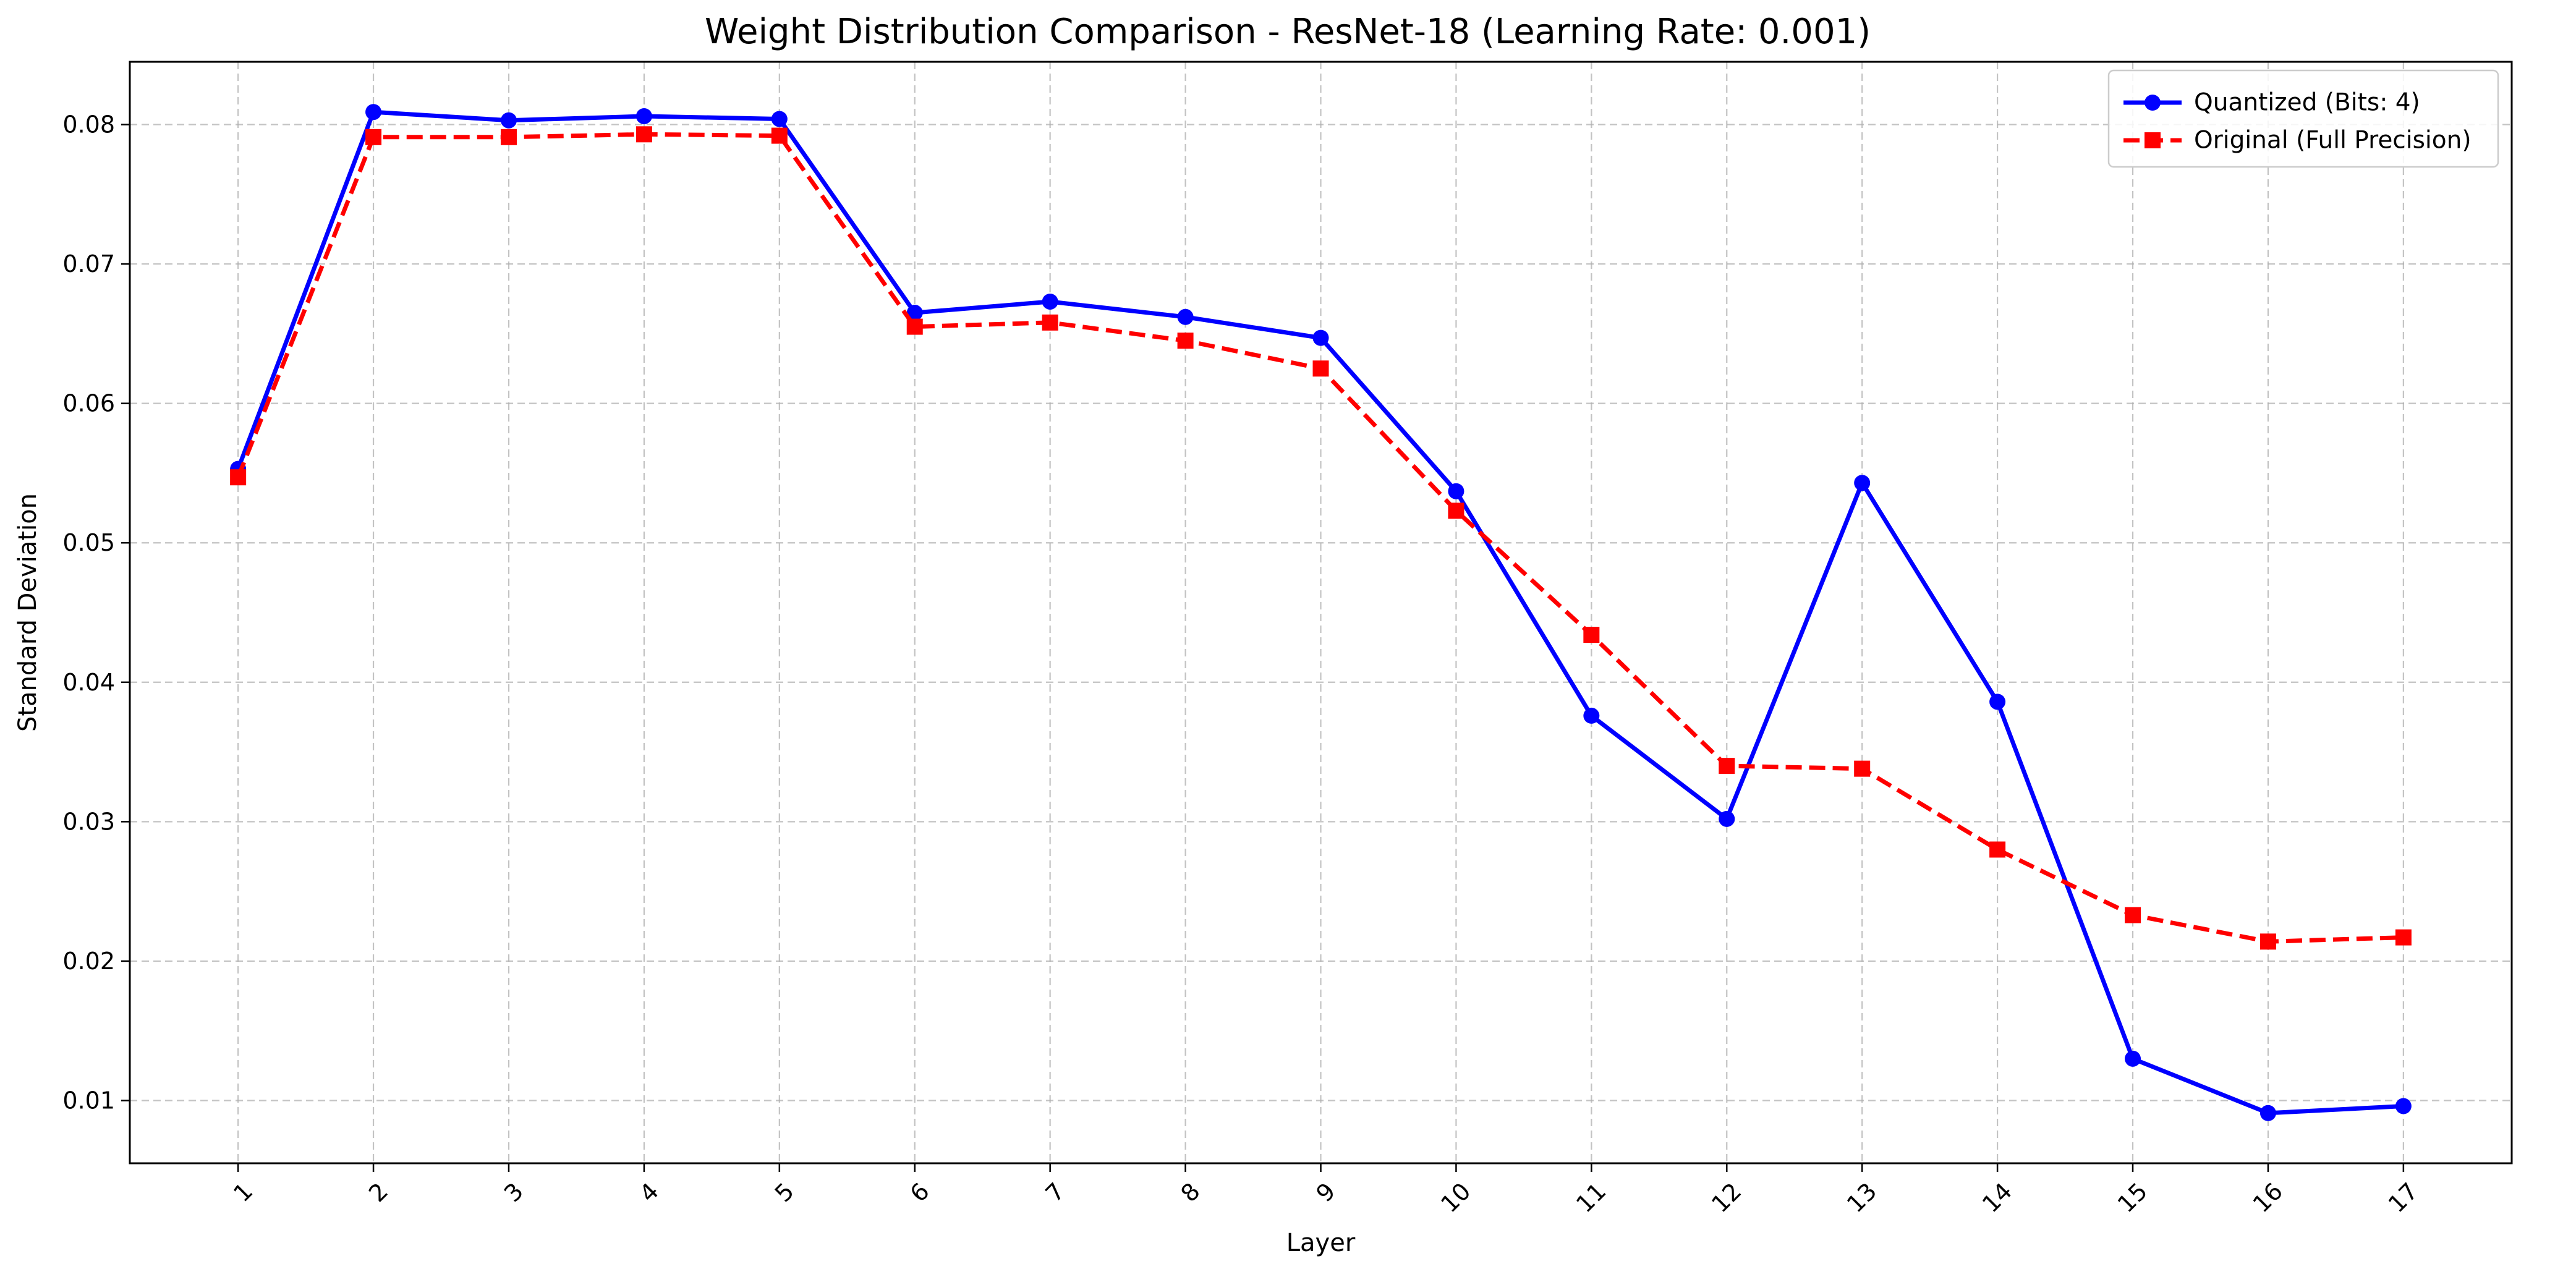 The image size is (2576, 1277). What do you see at coordinates (920, 1192) in the screenshot?
I see `x-tick-label: 6` at bounding box center [920, 1192].